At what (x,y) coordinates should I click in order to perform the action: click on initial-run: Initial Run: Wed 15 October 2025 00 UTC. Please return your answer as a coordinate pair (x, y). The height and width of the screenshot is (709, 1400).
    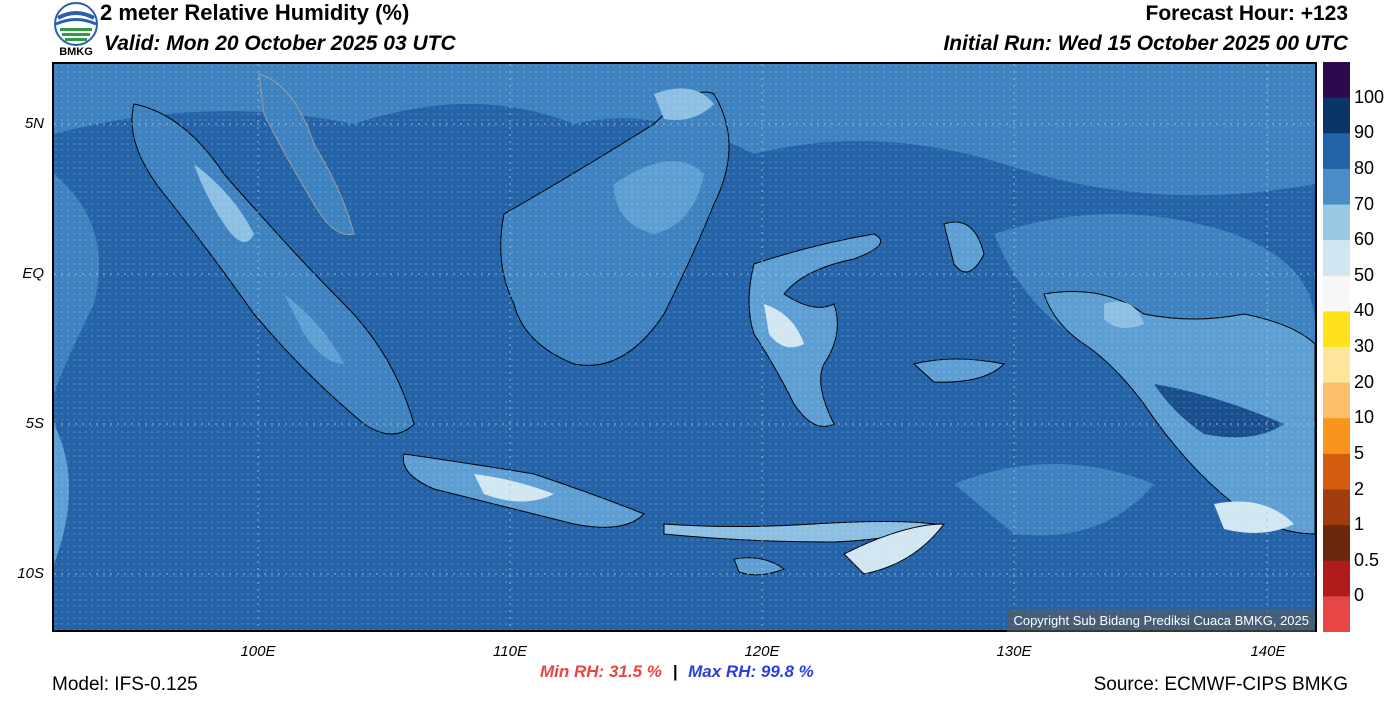
    Looking at the image, I should click on (1145, 43).